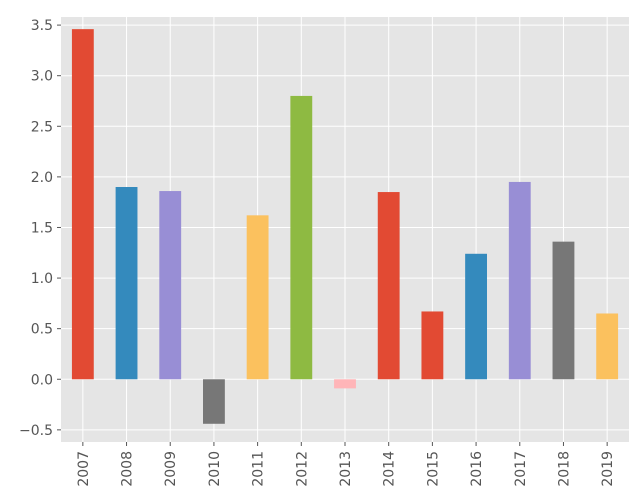  What do you see at coordinates (214, 401) in the screenshot?
I see `bar-2010` at bounding box center [214, 401].